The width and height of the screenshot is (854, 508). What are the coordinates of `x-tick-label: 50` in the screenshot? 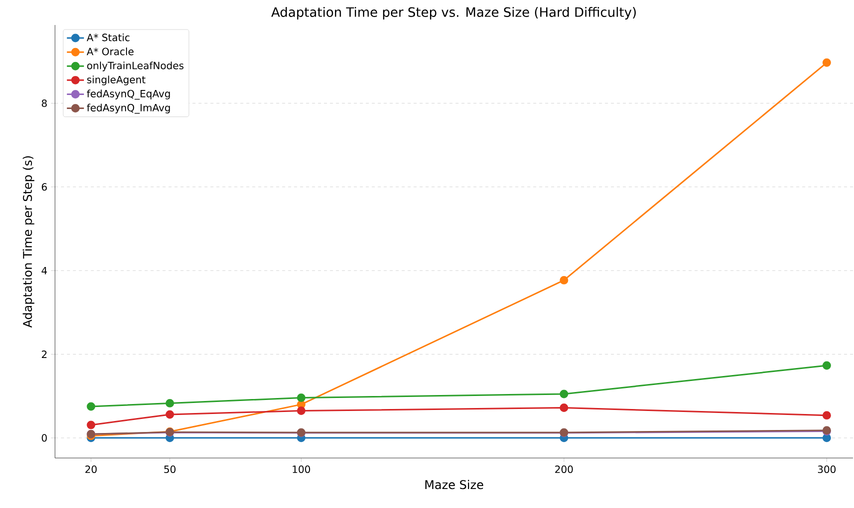 It's located at (170, 470).